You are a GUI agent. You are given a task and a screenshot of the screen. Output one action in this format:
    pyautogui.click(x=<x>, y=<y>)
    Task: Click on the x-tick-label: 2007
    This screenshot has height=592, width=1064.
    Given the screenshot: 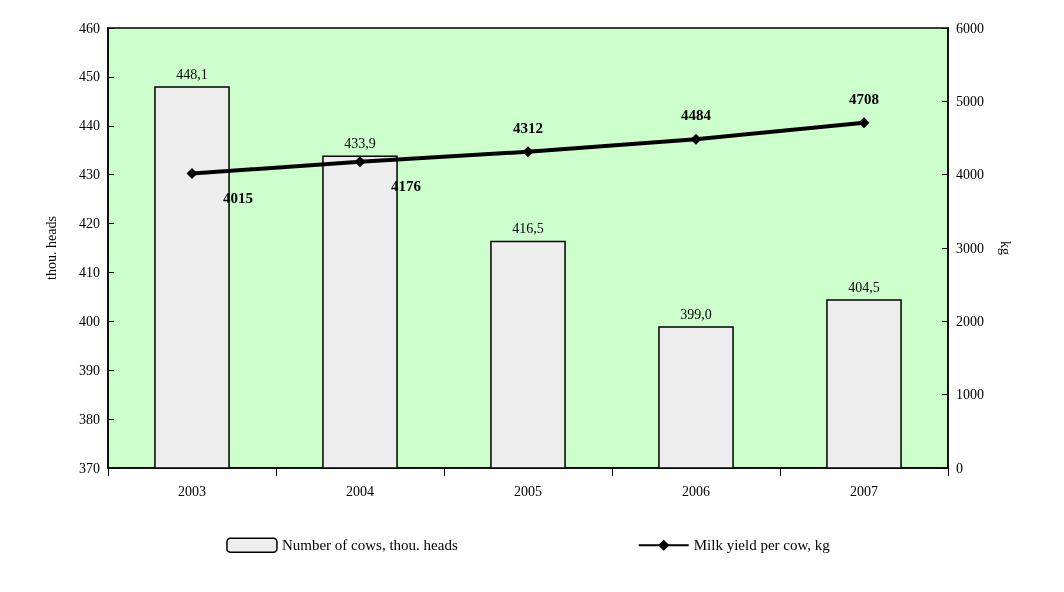 What is the action you would take?
    pyautogui.click(x=864, y=491)
    